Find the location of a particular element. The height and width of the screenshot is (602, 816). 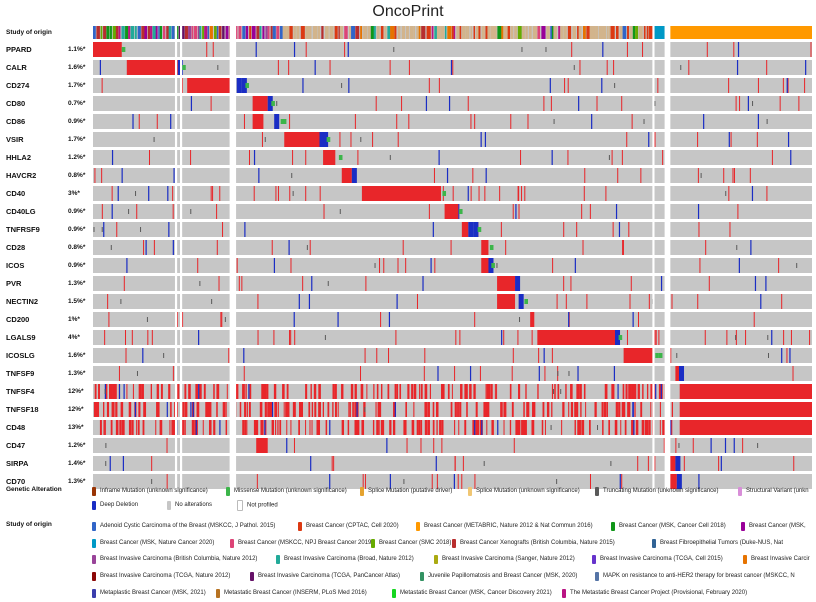

gene-label-cd86: CD86 is located at coordinates (16, 121).